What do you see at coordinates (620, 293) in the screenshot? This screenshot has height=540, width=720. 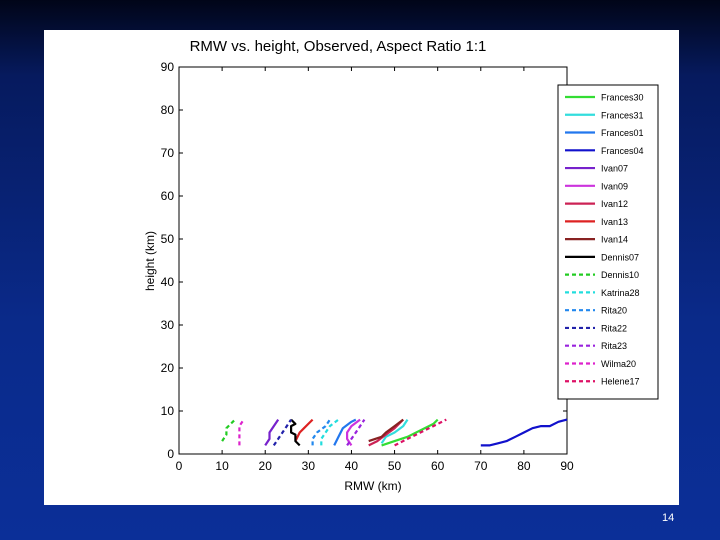 I see `legend-label: Katrina28` at bounding box center [620, 293].